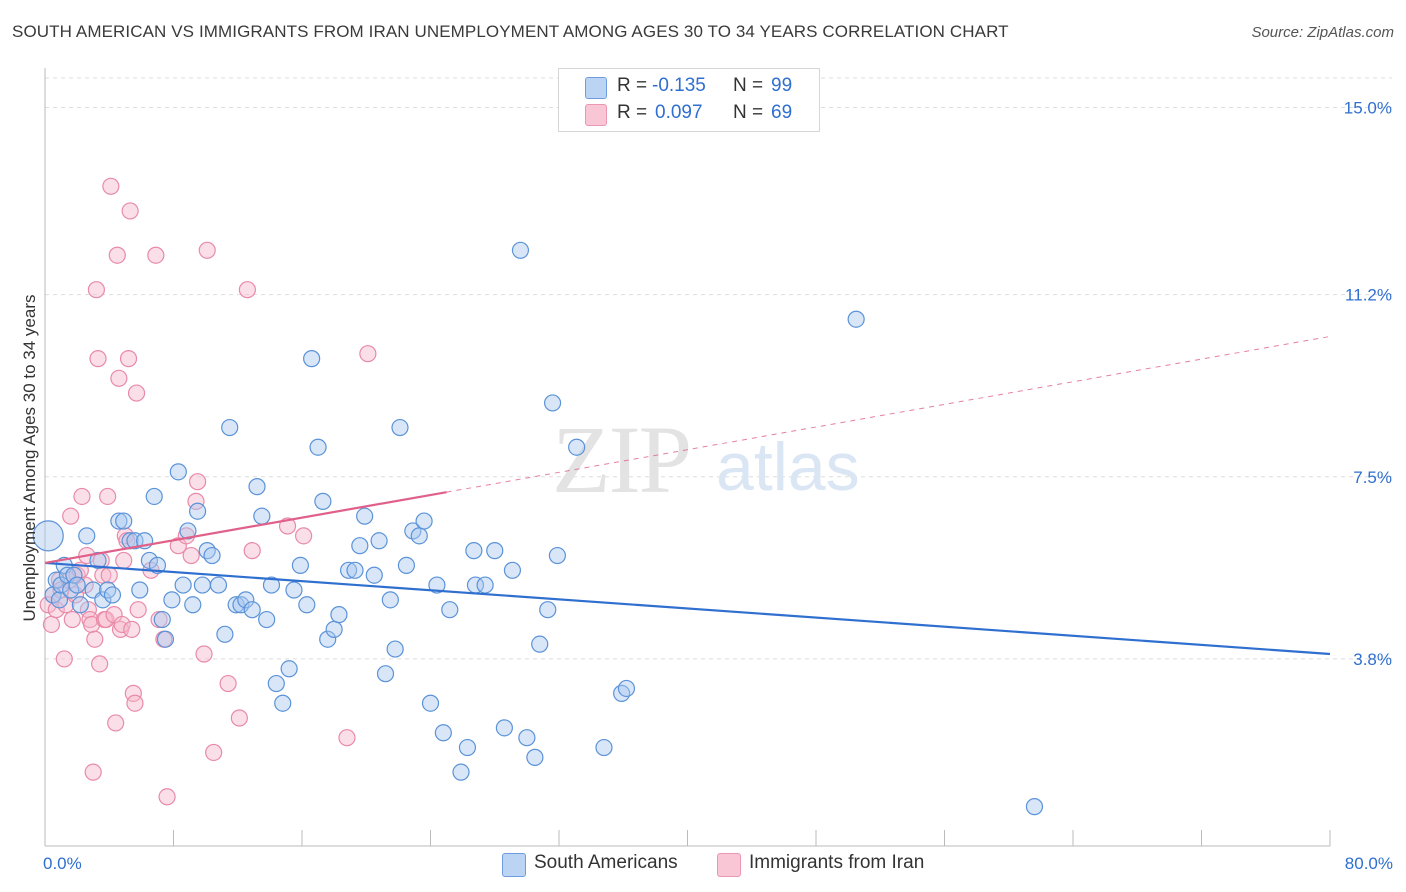 The width and height of the screenshot is (1406, 892). What do you see at coordinates (596, 115) in the screenshot?
I see `legend-swatch-pink` at bounding box center [596, 115].